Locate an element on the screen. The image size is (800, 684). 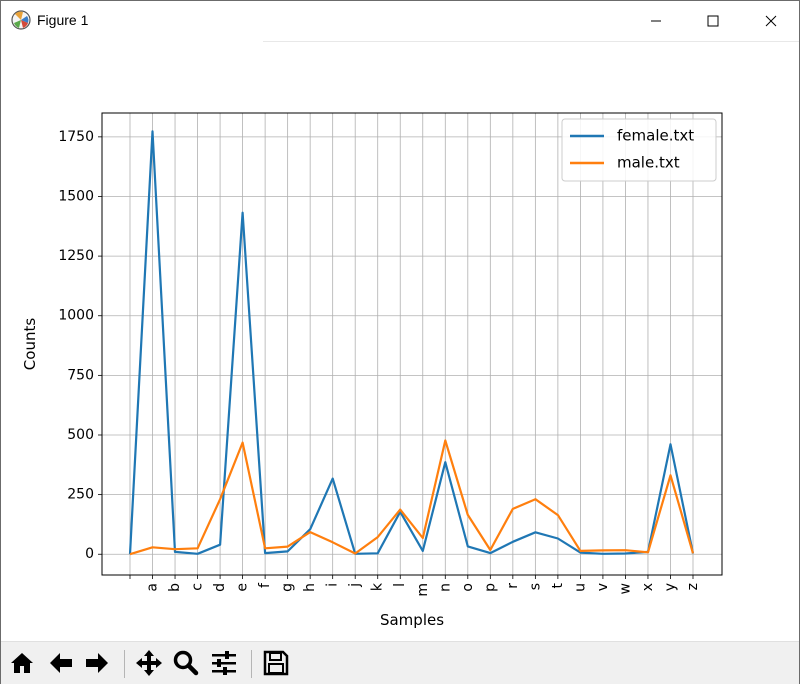
close-icon is located at coordinates (771, 21).